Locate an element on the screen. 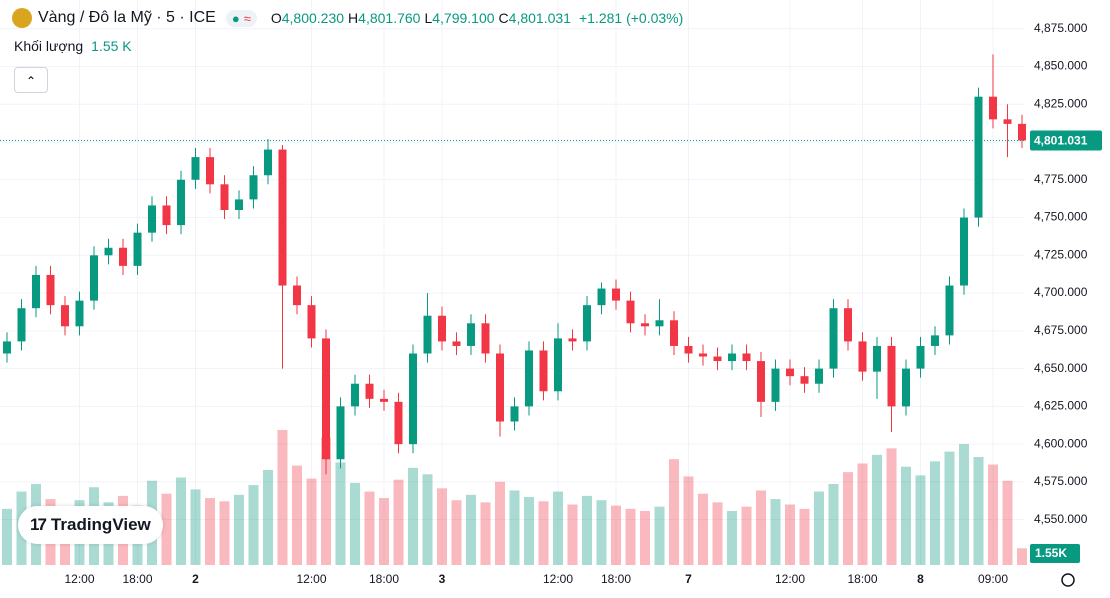  y-tick-label: 4,875.000 is located at coordinates (1061, 28).